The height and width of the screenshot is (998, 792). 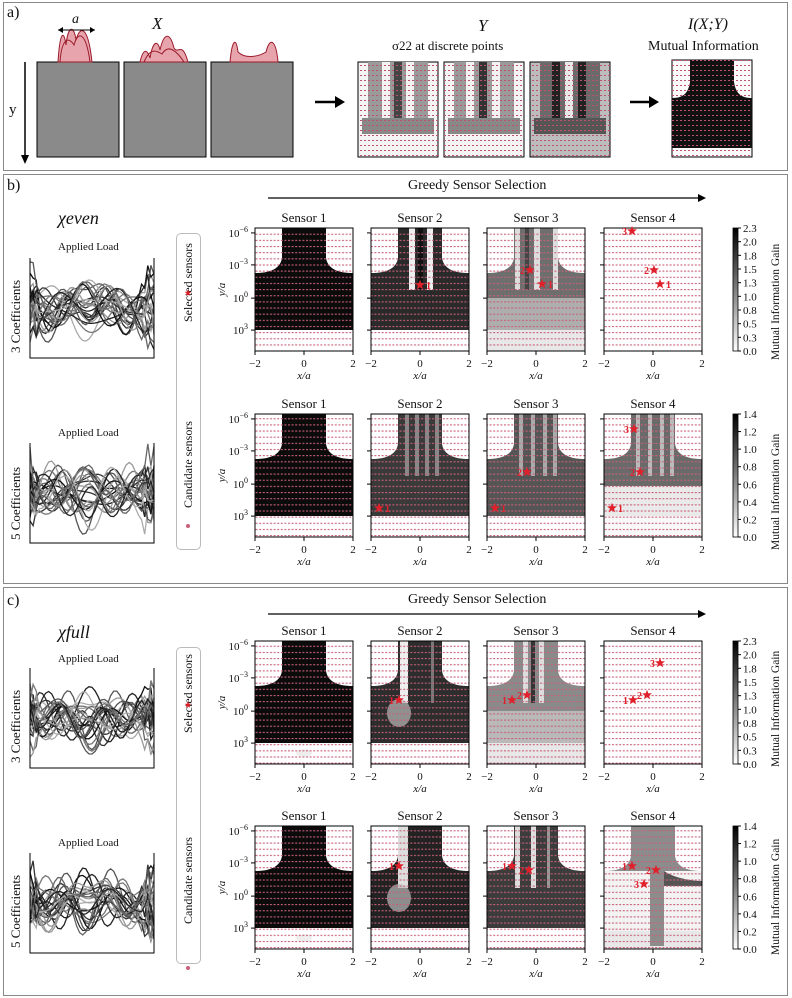 What do you see at coordinates (652, 789) in the screenshot?
I see `xlabel-2-3: x/a` at bounding box center [652, 789].